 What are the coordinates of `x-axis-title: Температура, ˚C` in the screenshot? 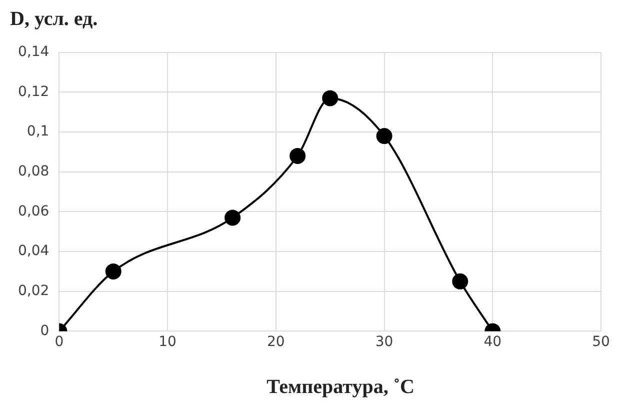 It's located at (341, 387).